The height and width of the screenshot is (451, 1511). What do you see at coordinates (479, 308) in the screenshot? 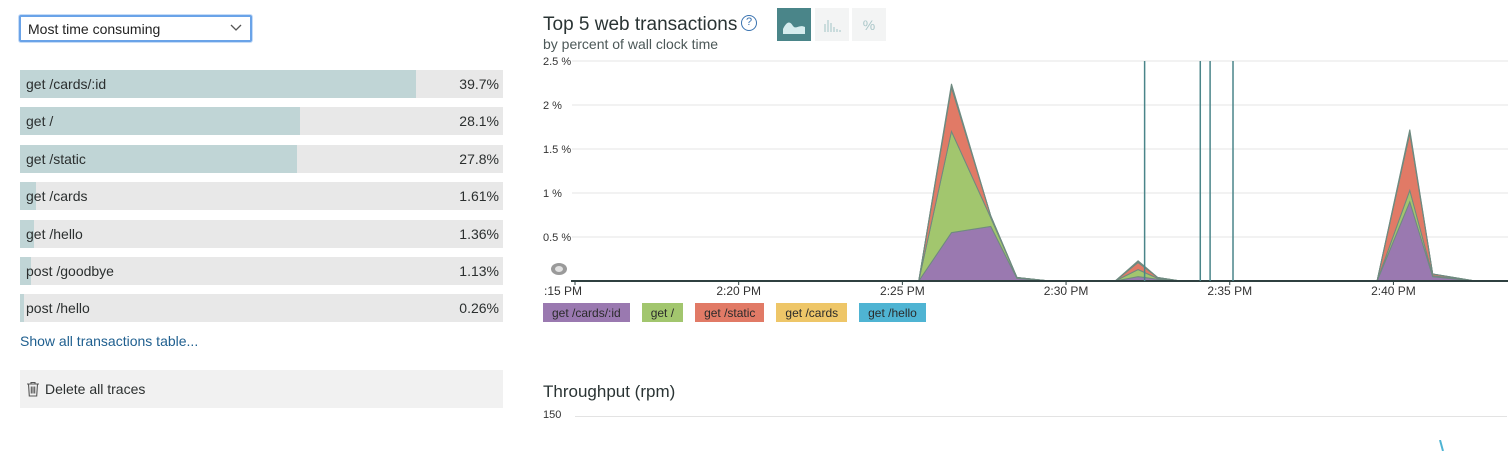
I see `transaction-percent: 0.26%` at bounding box center [479, 308].